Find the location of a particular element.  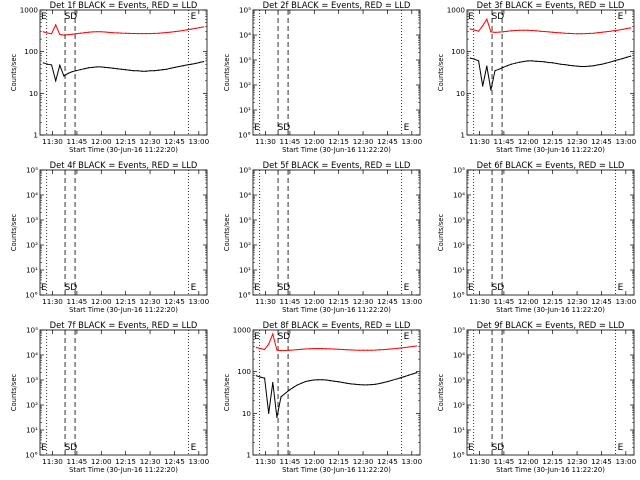

lld-series is located at coordinates (336, 342).